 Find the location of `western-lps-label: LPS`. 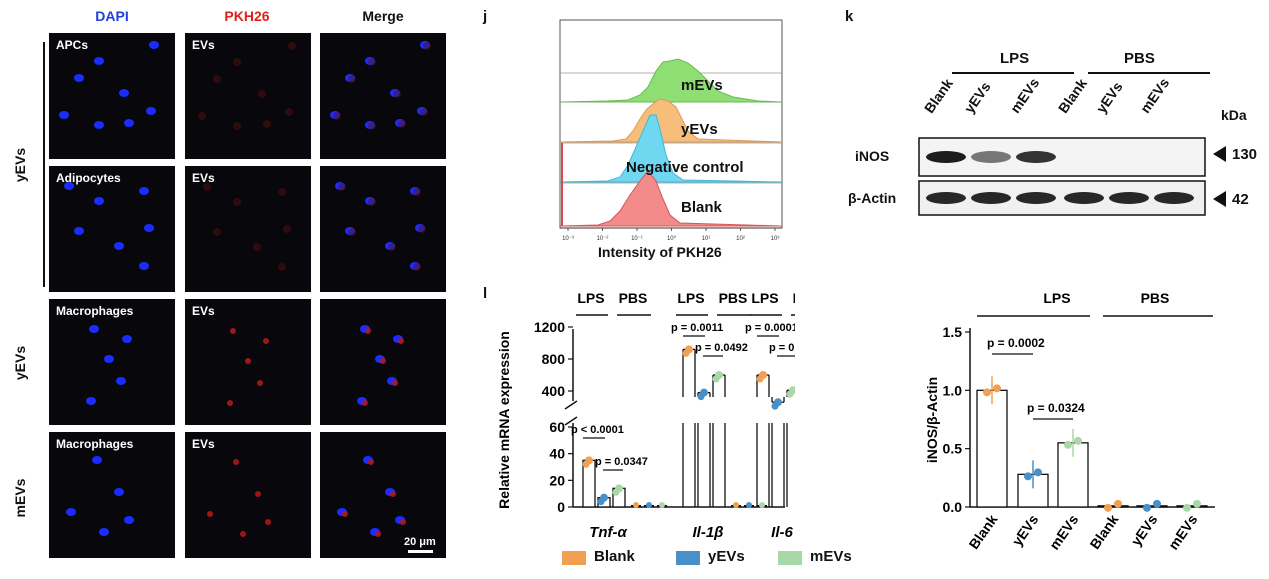

western-lps-label: LPS is located at coordinates (1015, 58).